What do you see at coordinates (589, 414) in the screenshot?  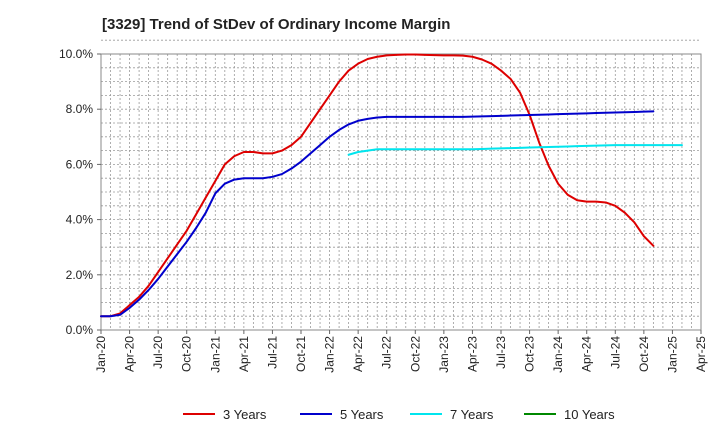 I see `legend-label: 10 Years` at bounding box center [589, 414].